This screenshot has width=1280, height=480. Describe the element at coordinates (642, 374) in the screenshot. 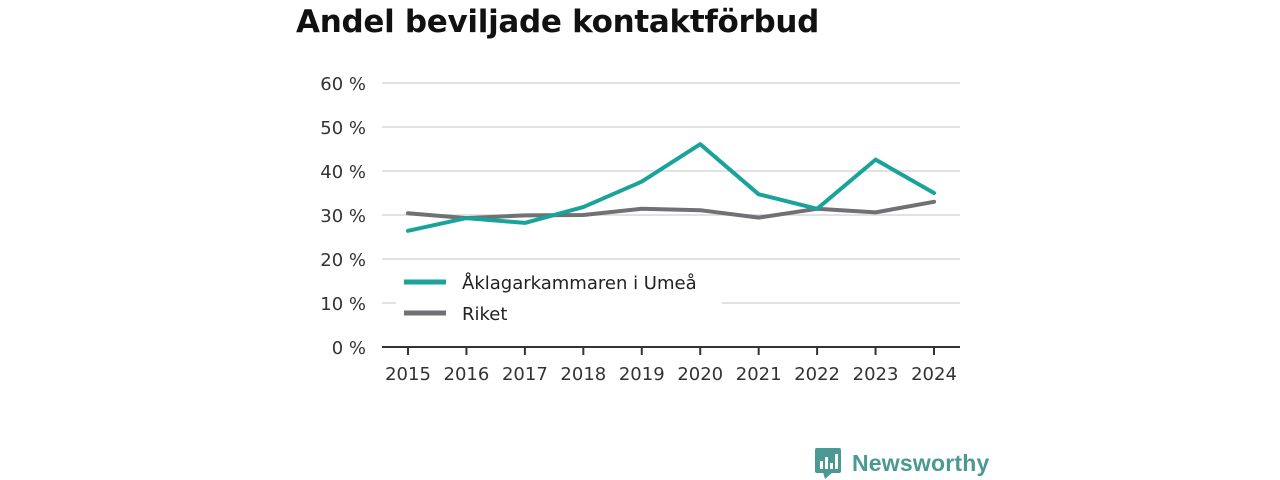

I see `x-tick-label: 2019` at that location.